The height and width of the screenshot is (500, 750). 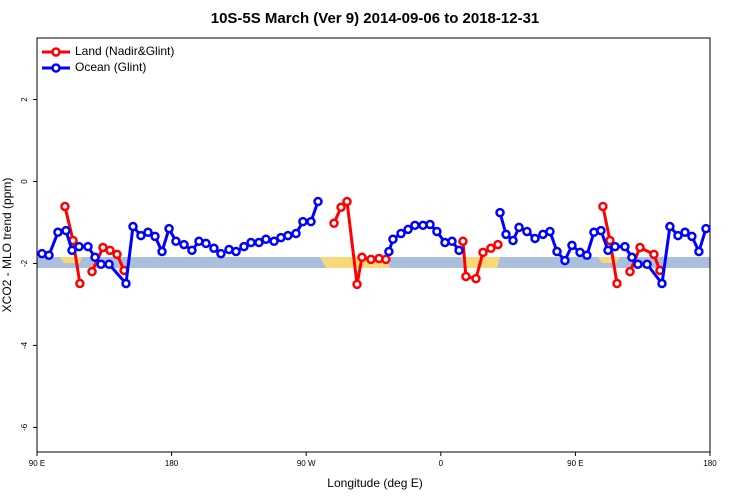 I want to click on y-tick-label: 0, so click(x=24, y=181).